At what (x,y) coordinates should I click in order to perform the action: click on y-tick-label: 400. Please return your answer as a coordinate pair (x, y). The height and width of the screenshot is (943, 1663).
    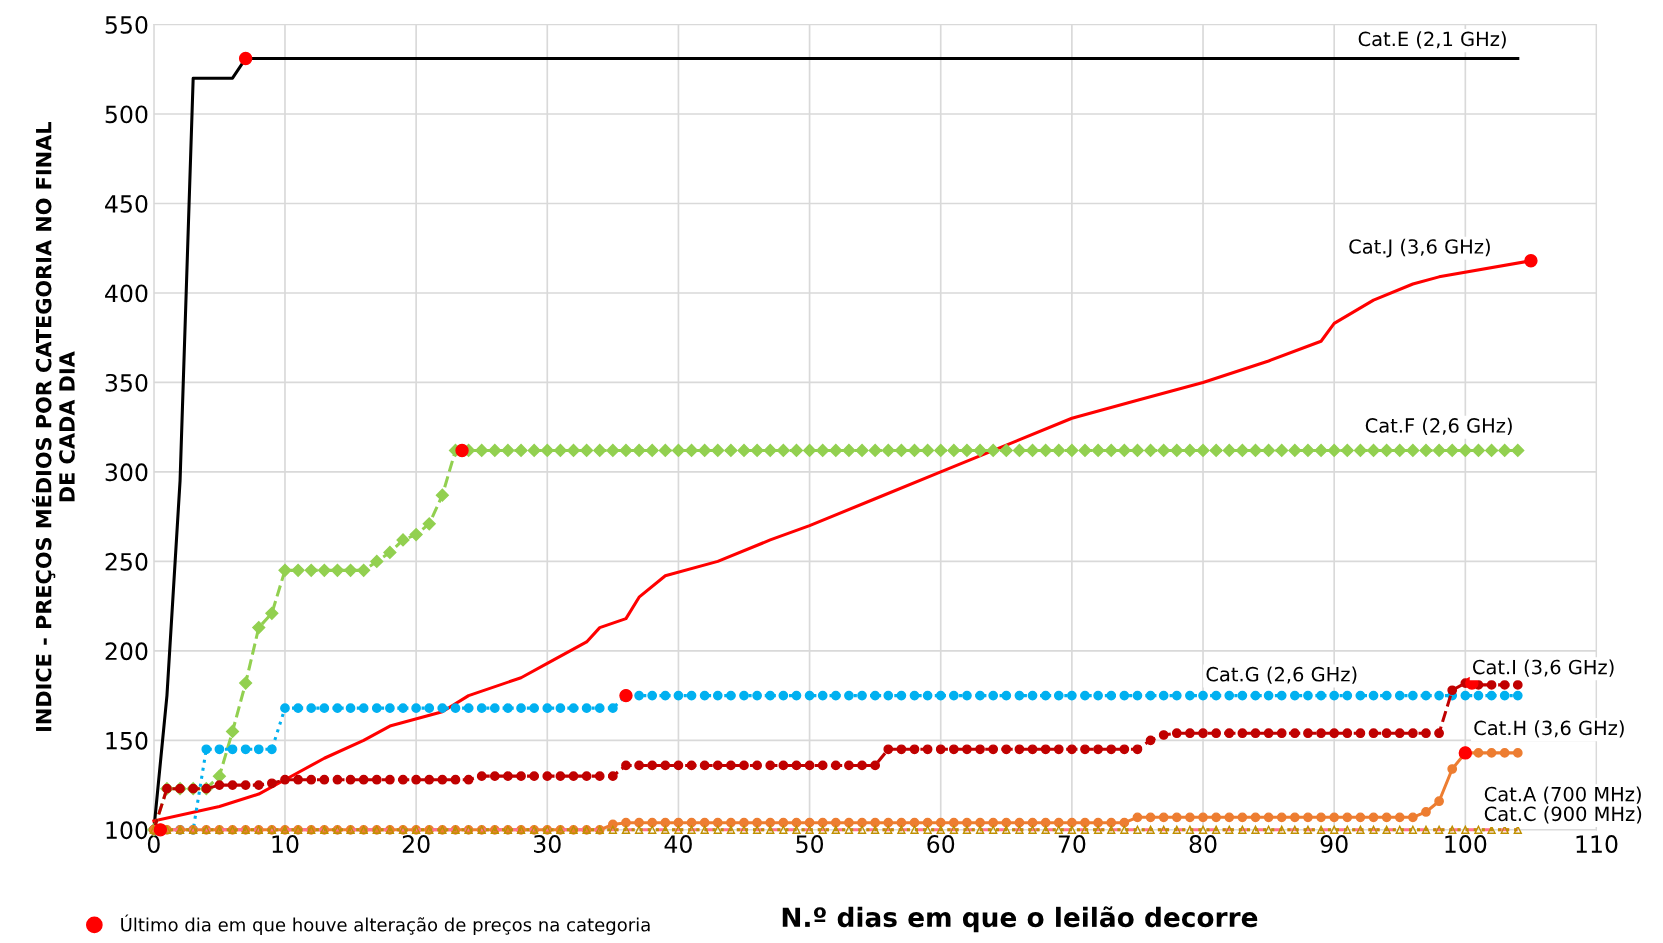
    Looking at the image, I should click on (126, 293).